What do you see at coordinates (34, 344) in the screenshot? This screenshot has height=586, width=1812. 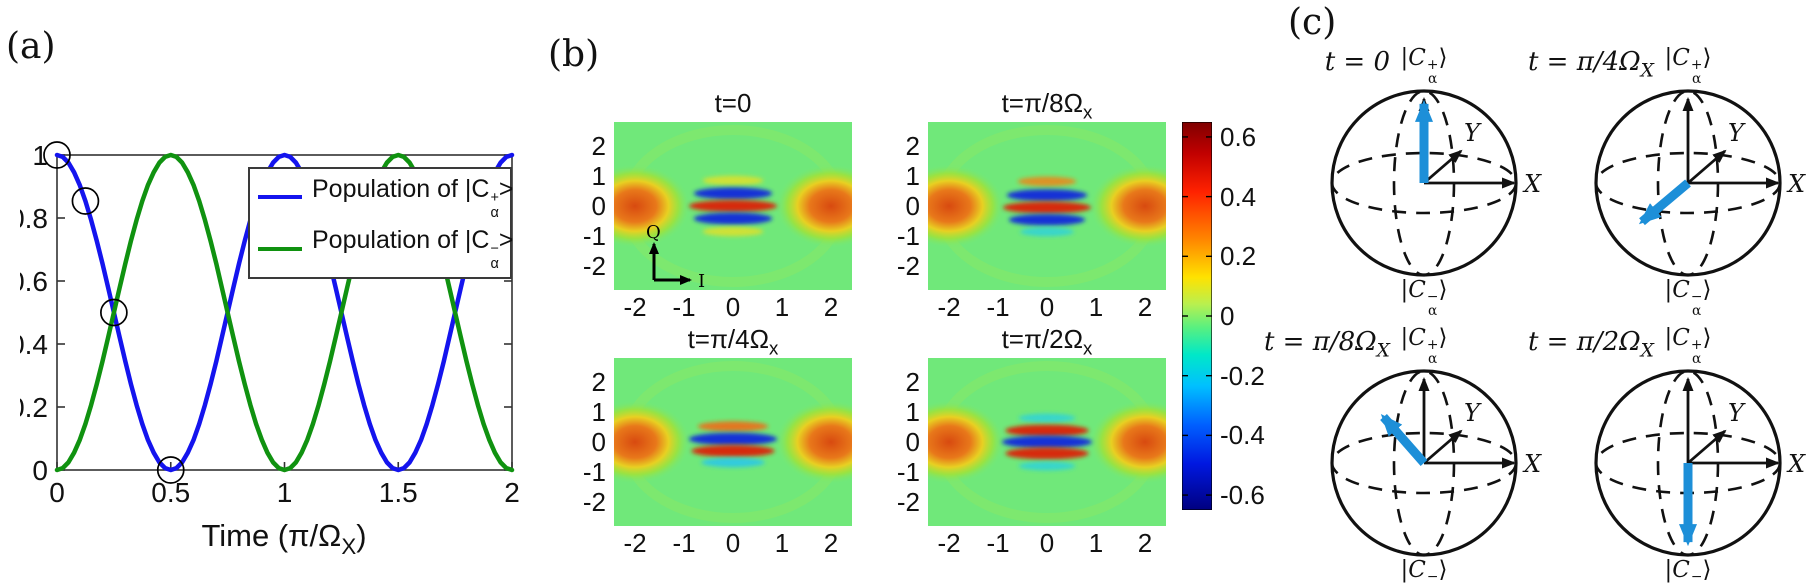 I see `y-tick-label: 0.4` at bounding box center [34, 344].